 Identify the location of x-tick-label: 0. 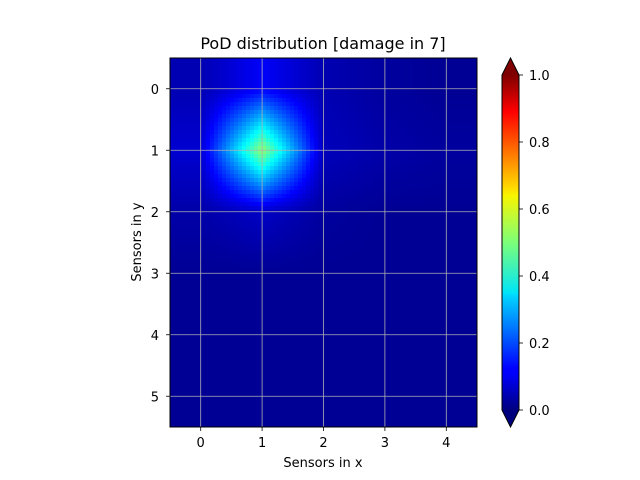
(201, 443).